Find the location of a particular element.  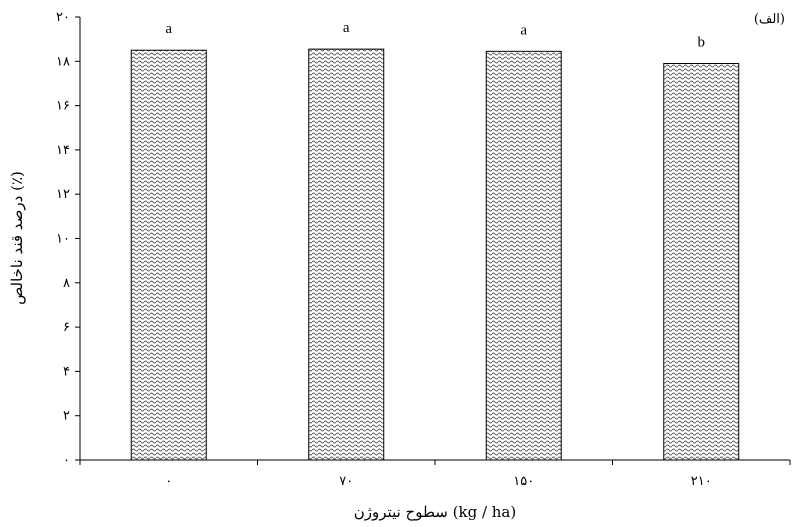

y-tick-label: ۲۰ is located at coordinates (63, 17).